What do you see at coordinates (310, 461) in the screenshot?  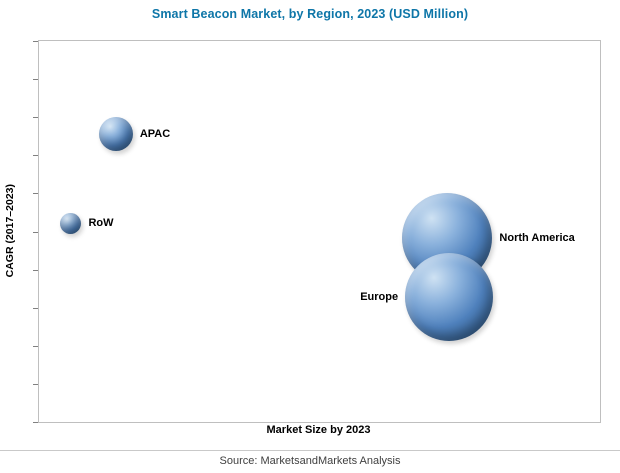 I see `source-note: Source: MarketsandMarkets Analysis` at bounding box center [310, 461].